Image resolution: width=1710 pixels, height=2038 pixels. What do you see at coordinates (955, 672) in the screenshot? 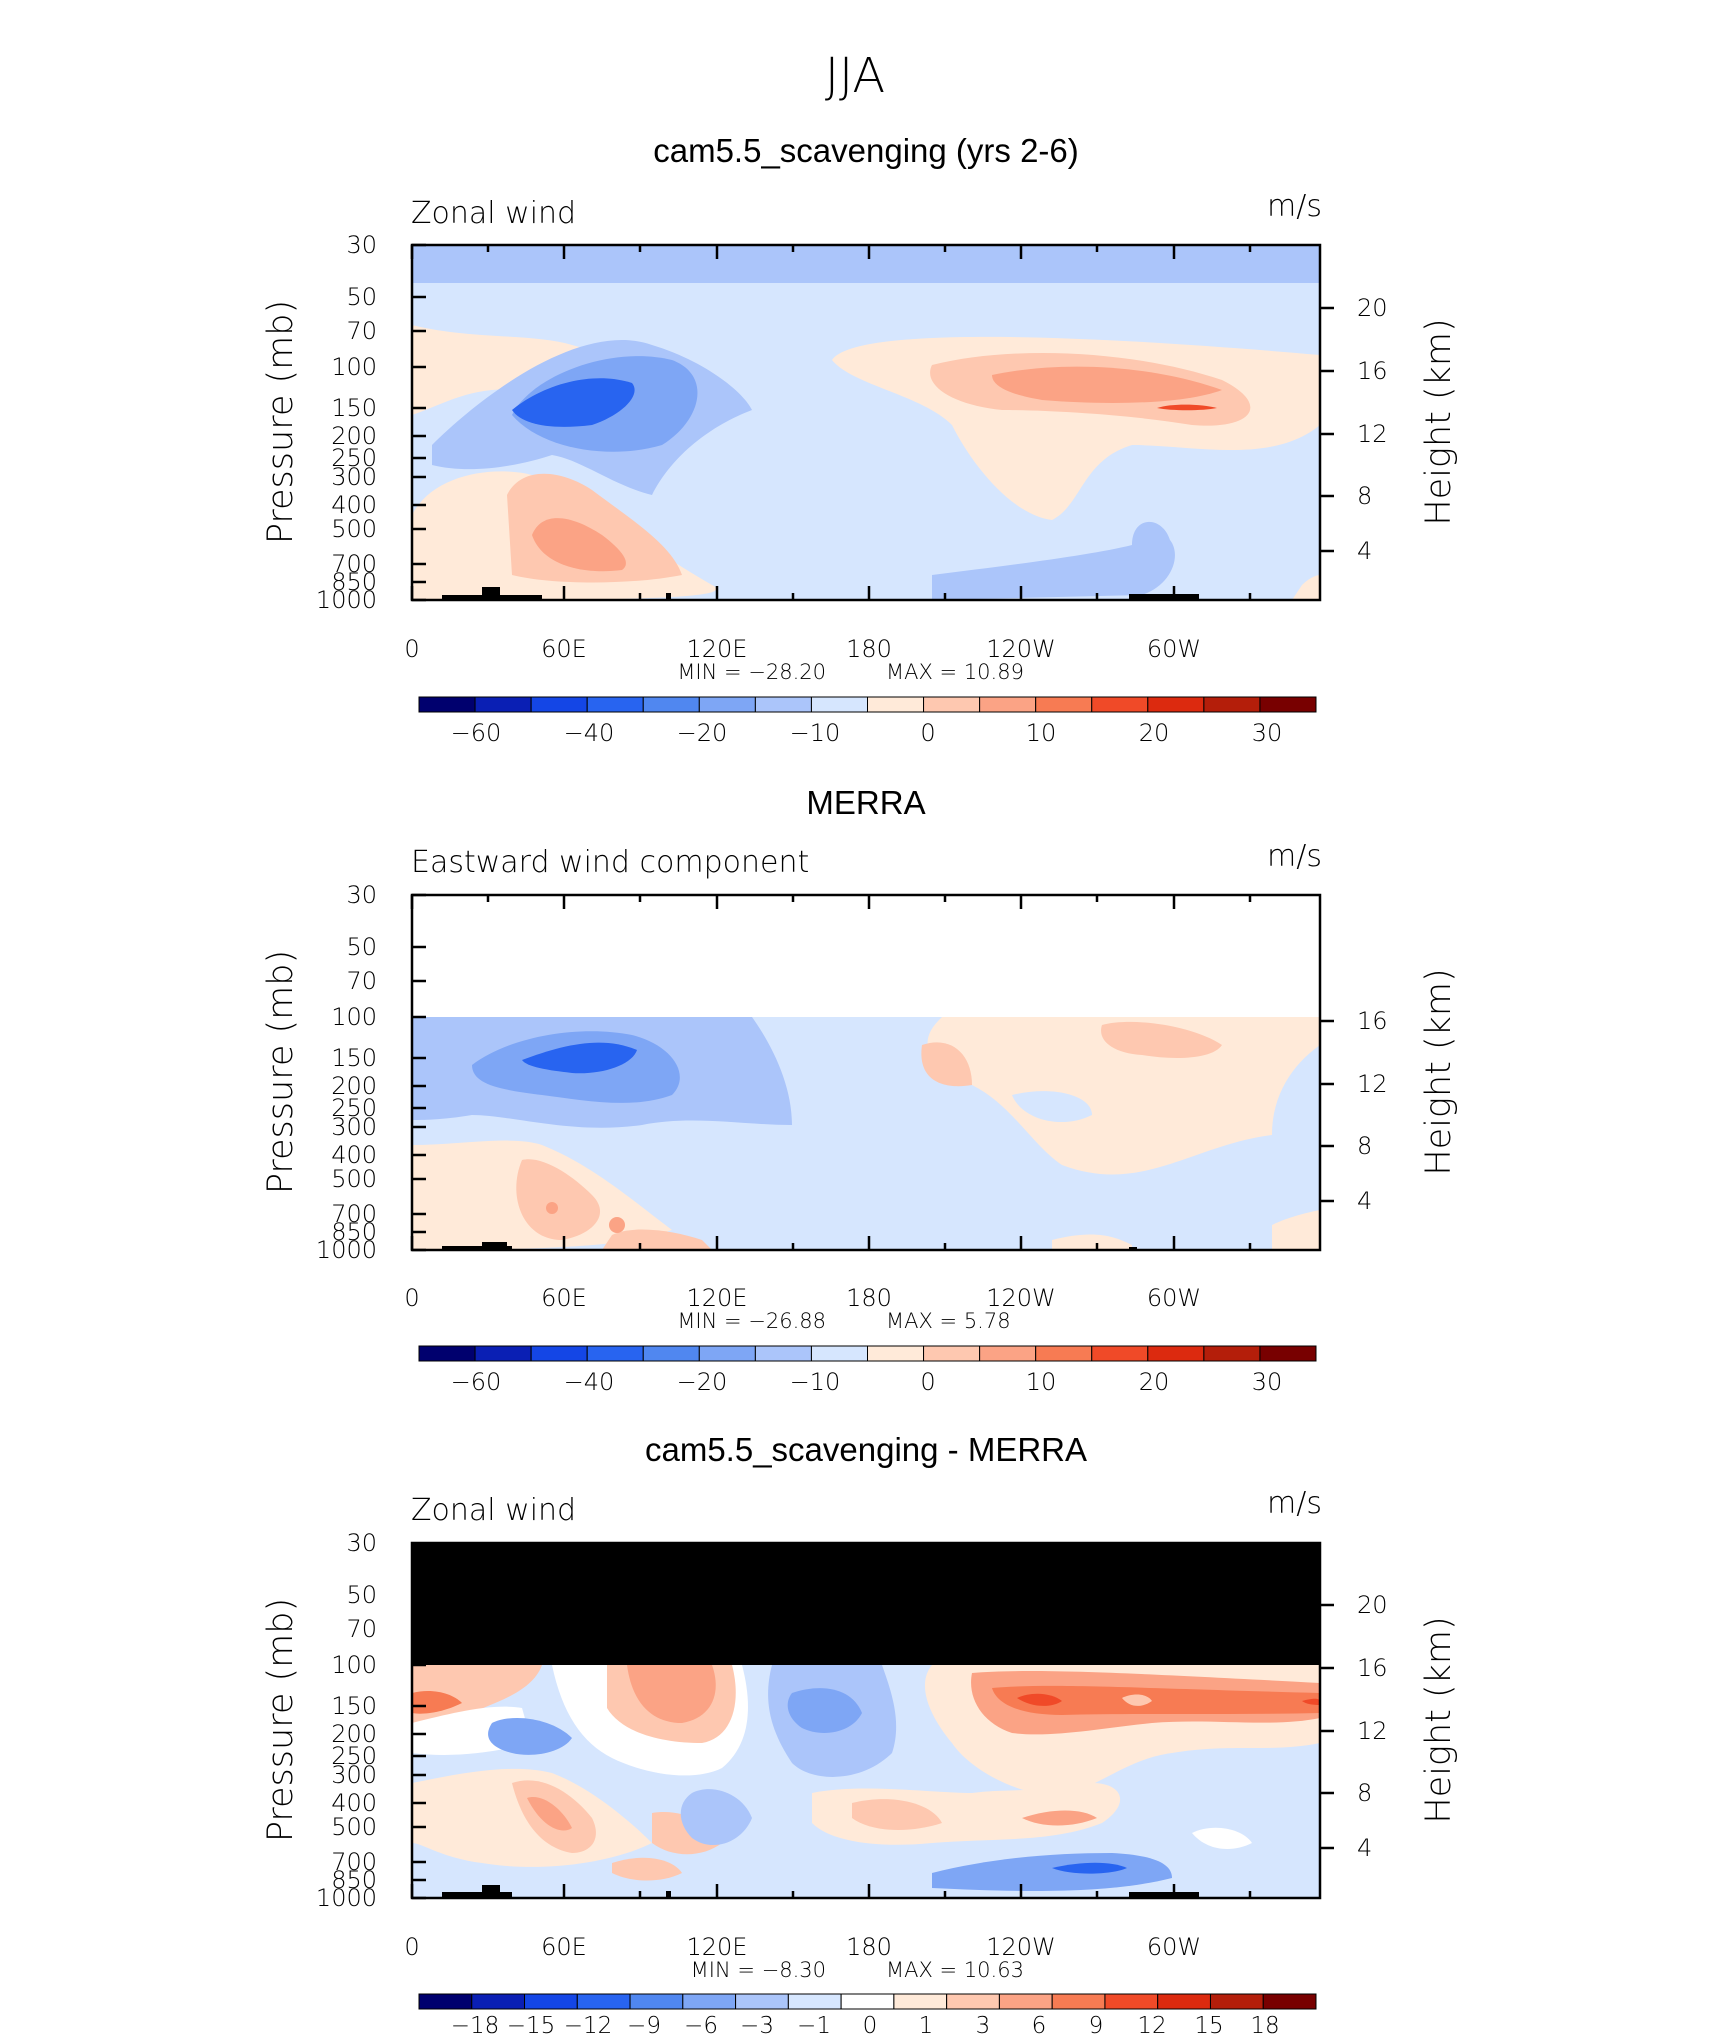
I see `panel-1-max: MAX = 10.89` at bounding box center [955, 672].